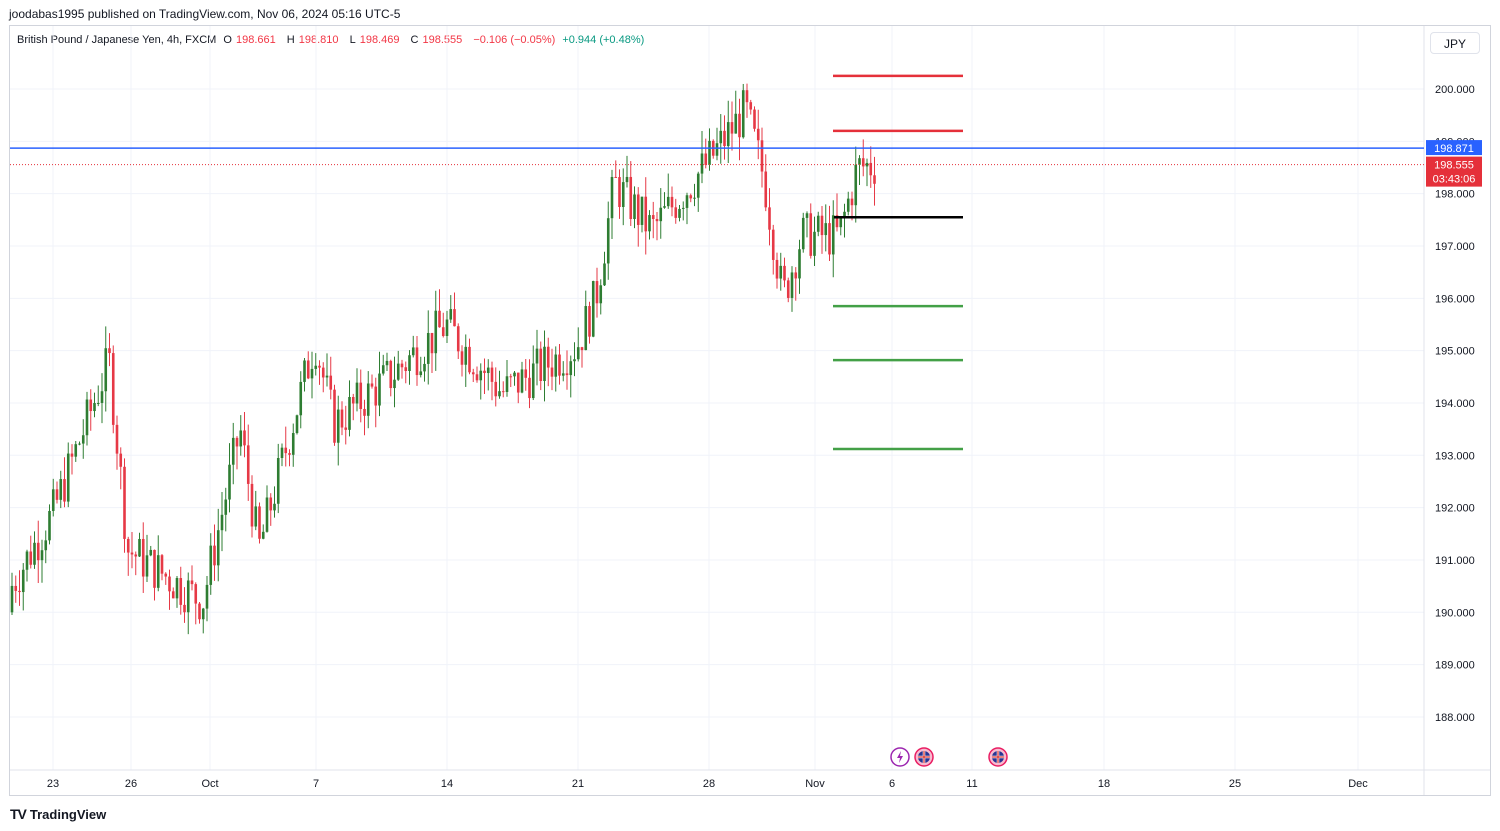 The width and height of the screenshot is (1500, 831). Describe the element at coordinates (53, 784) in the screenshot. I see `x-tick-label: 23` at that location.